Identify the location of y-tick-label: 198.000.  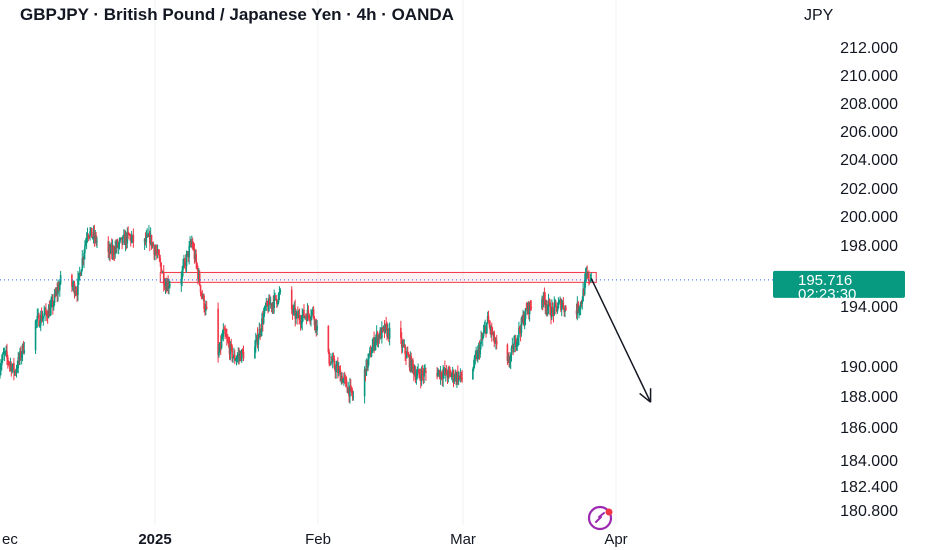
(869, 246).